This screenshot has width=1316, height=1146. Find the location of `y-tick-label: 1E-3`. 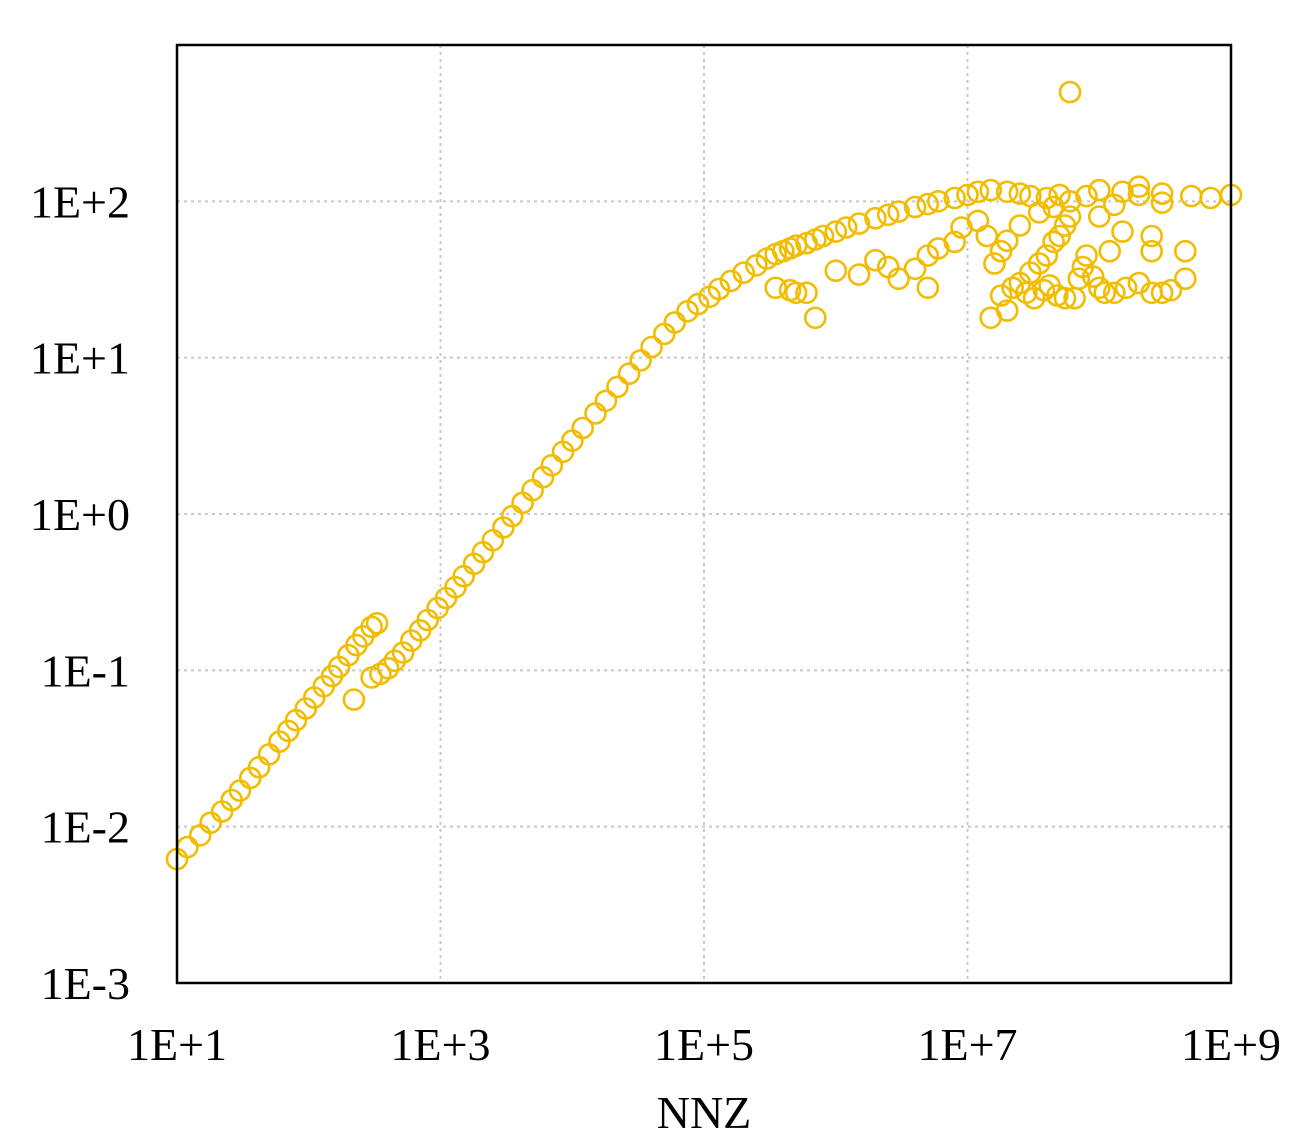

y-tick-label: 1E-3 is located at coordinates (85, 983).